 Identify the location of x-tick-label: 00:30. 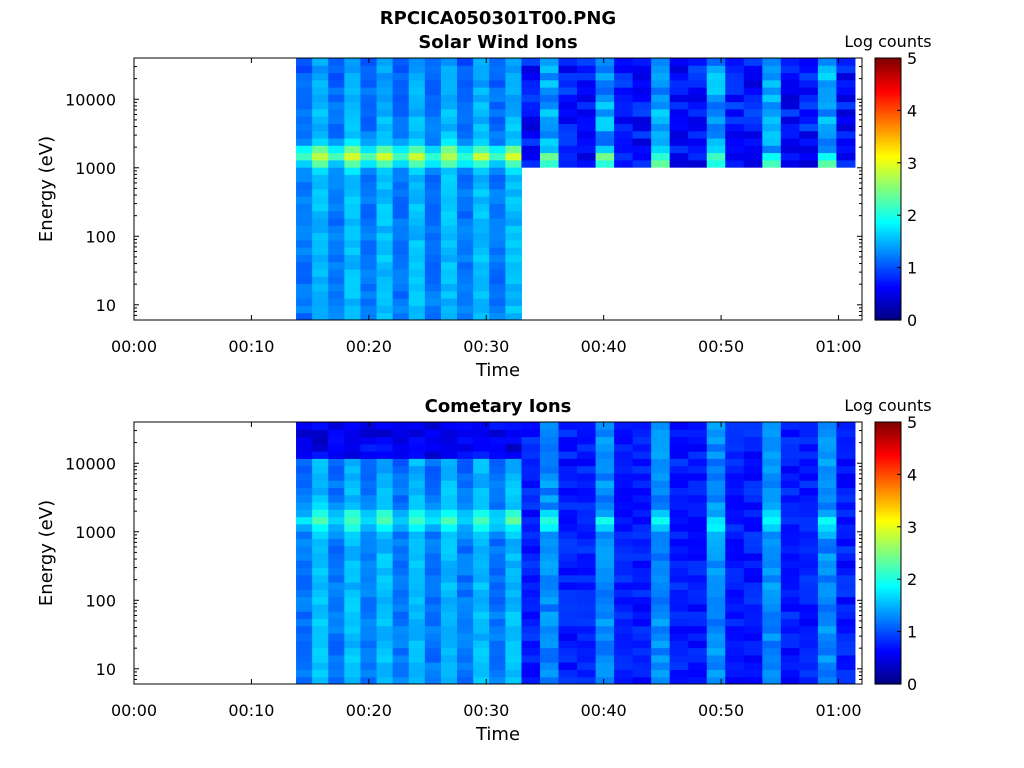
(486, 710).